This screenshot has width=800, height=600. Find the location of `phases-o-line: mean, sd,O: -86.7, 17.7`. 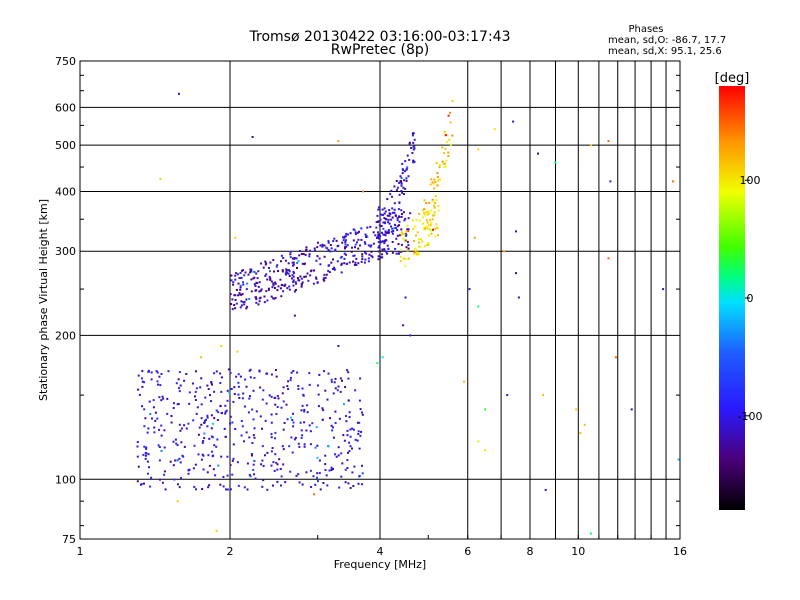

phases-o-line: mean, sd,O: -86.7, 17.7 is located at coordinates (667, 40).